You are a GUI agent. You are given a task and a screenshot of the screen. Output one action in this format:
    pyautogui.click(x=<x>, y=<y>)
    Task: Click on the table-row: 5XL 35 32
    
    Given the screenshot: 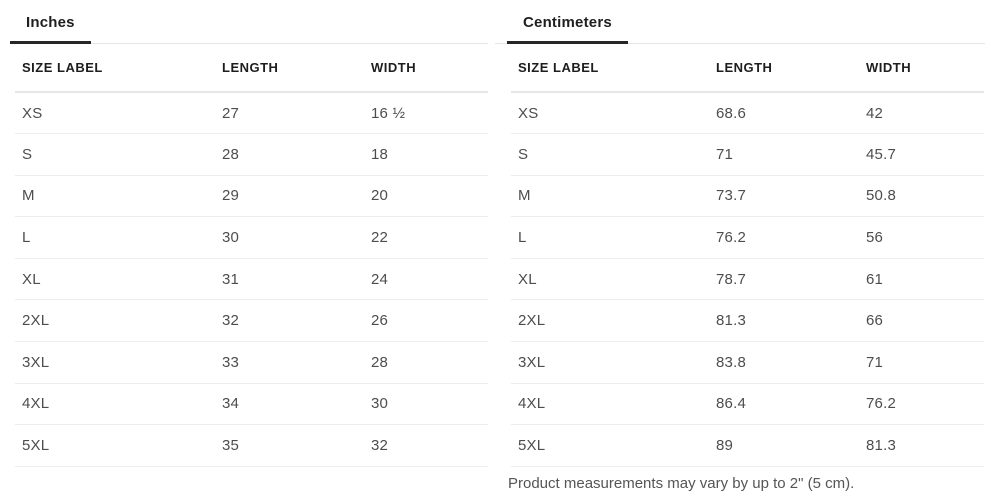 What is the action you would take?
    pyautogui.click(x=251, y=445)
    